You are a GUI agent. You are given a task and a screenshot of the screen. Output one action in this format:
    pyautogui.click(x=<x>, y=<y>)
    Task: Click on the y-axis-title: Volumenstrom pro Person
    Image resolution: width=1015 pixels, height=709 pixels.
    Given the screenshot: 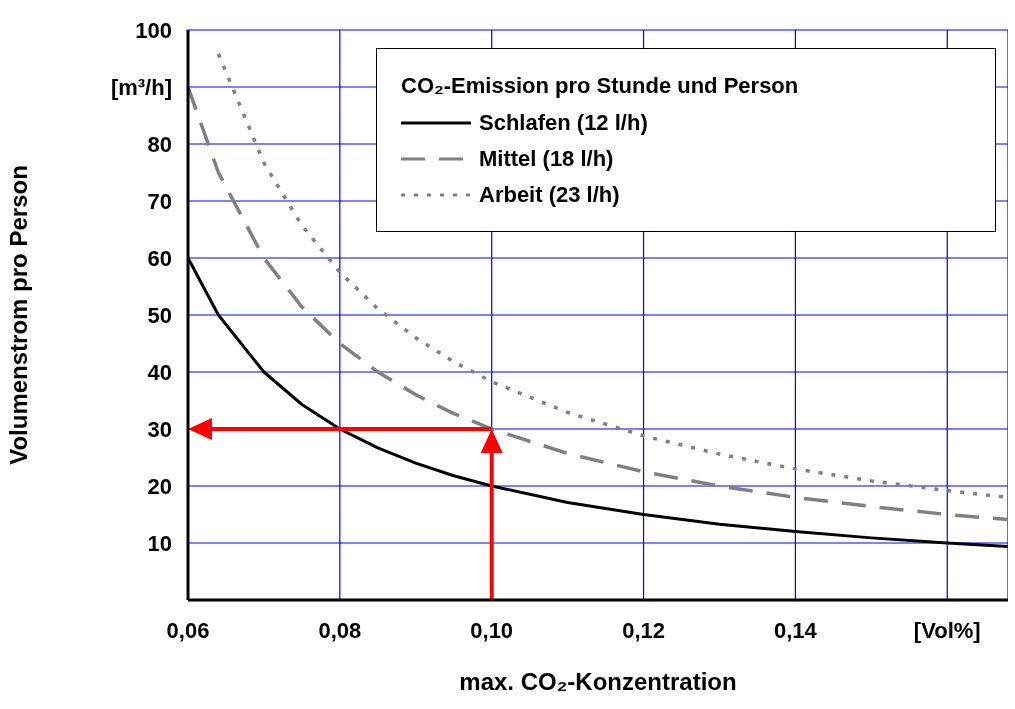 What is the action you would take?
    pyautogui.click(x=18, y=315)
    